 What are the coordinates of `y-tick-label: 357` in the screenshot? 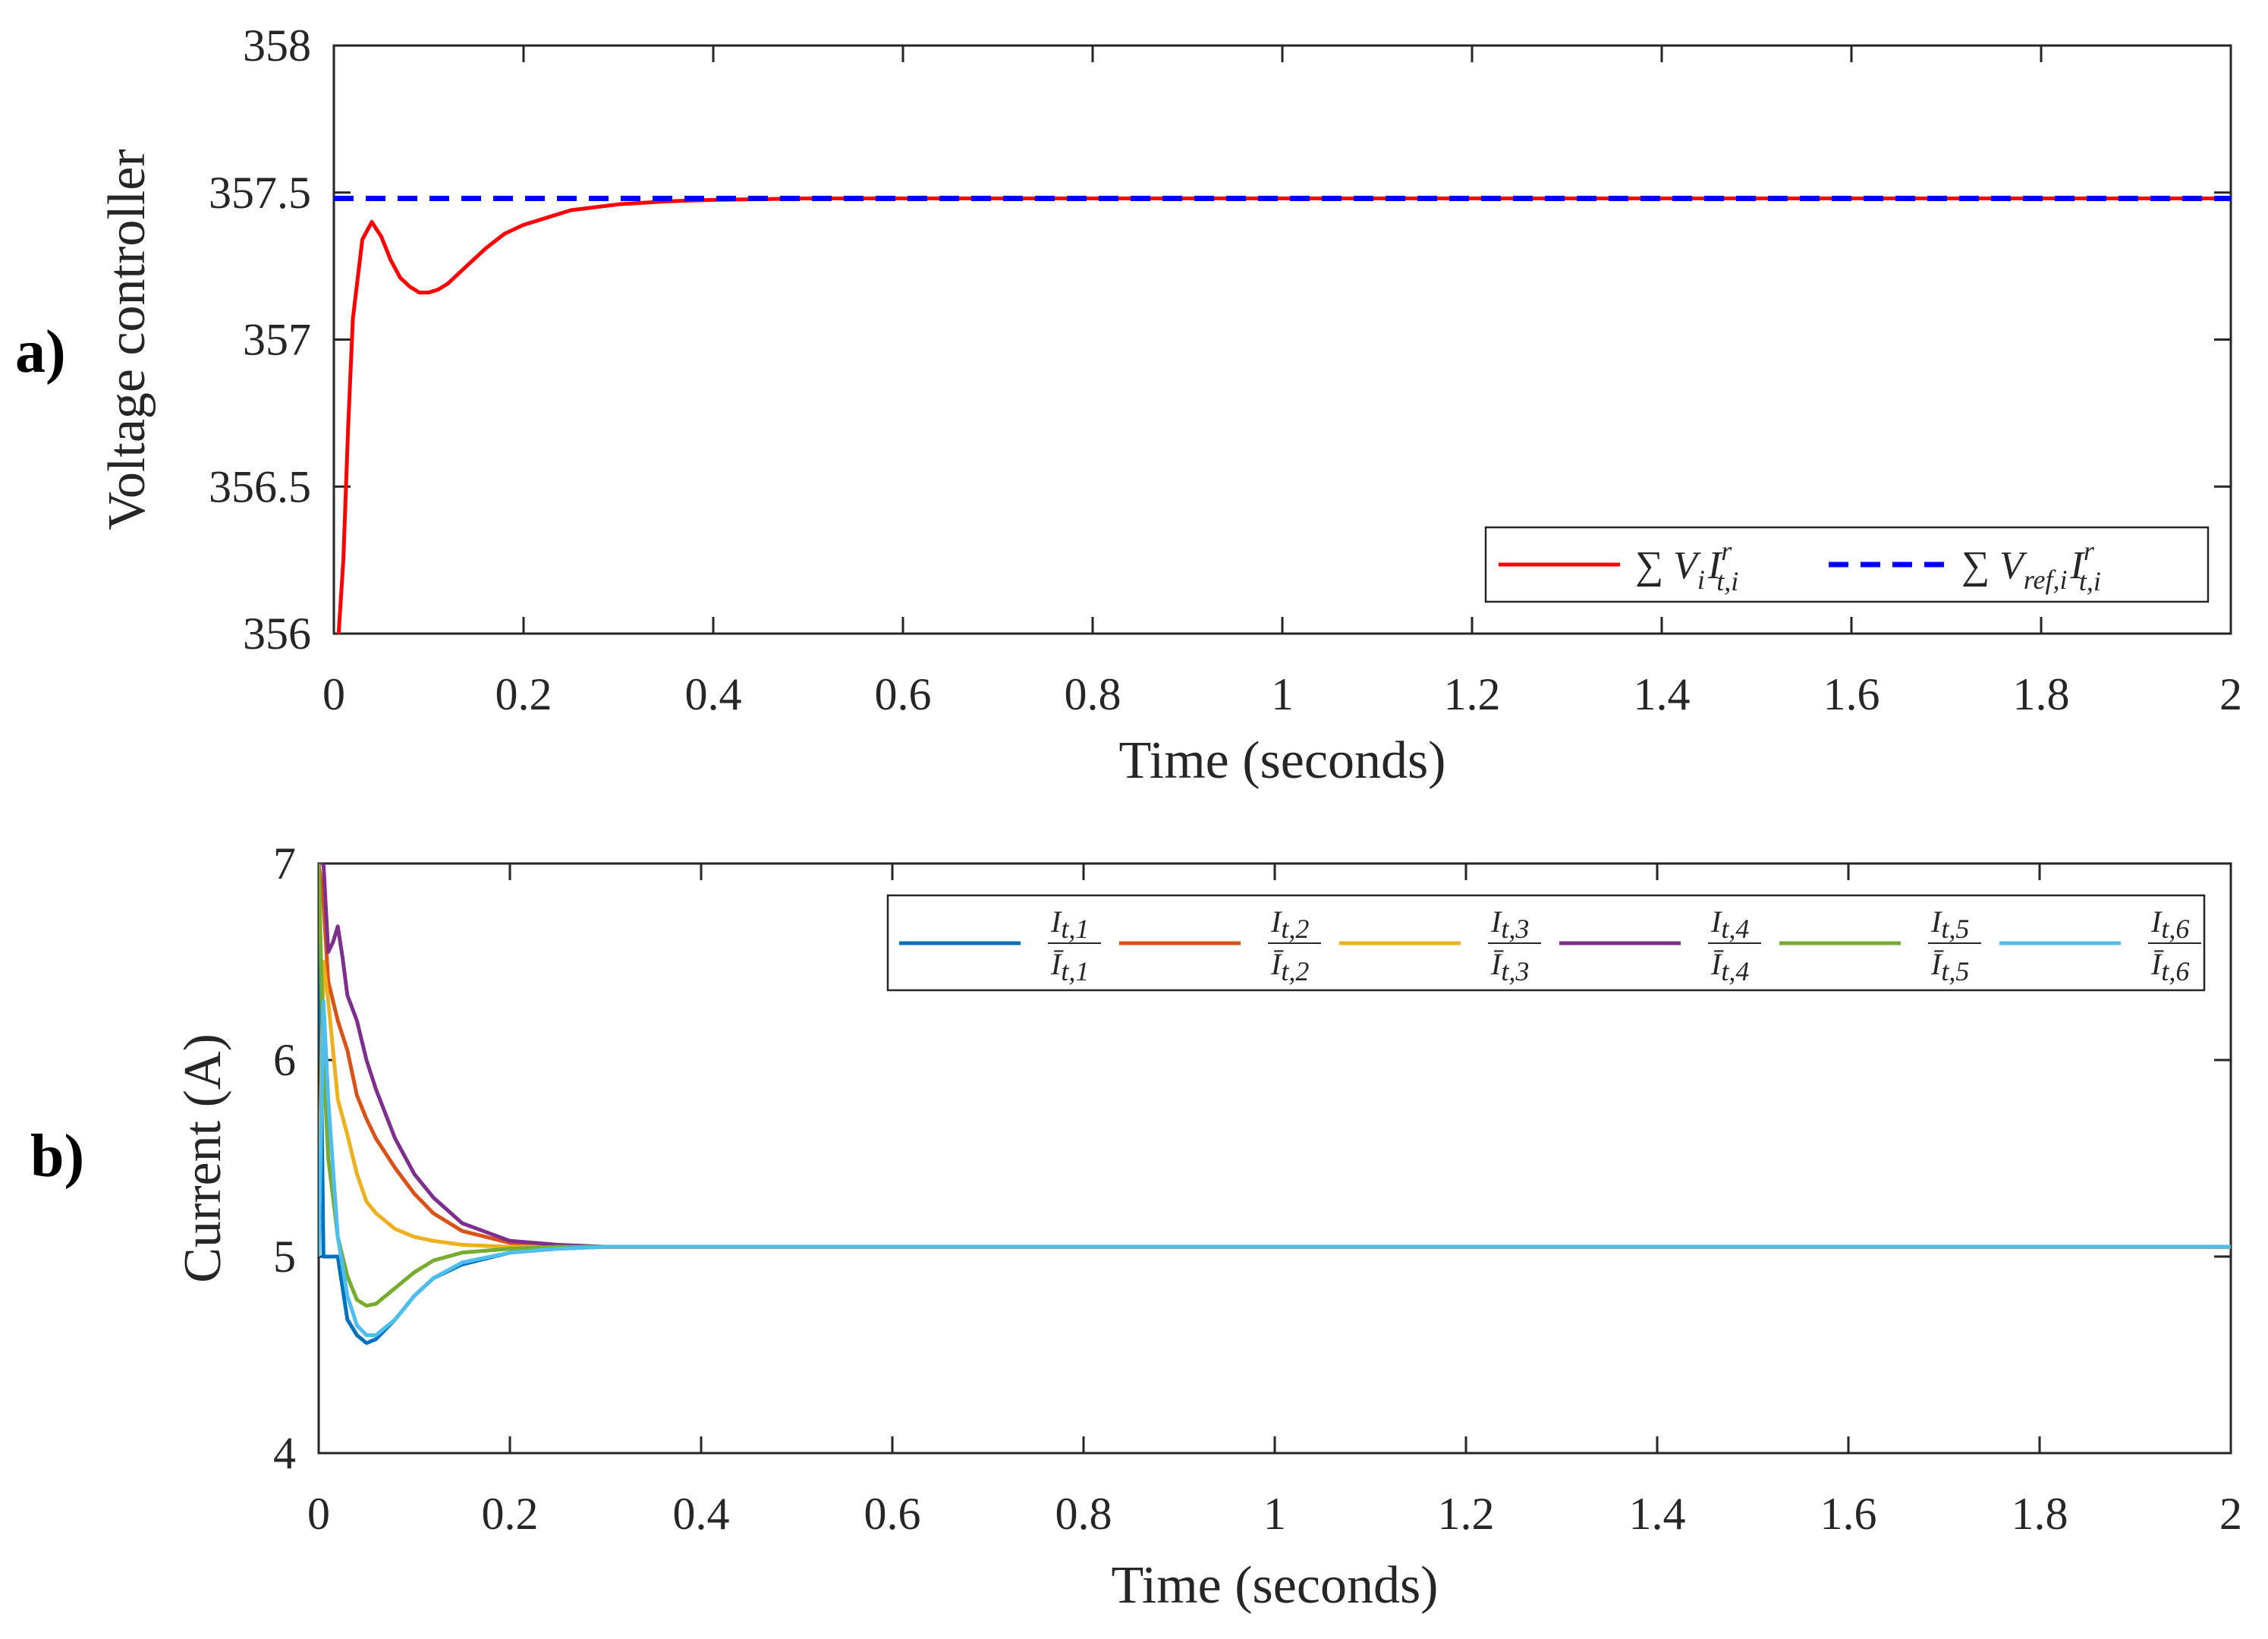 It's located at (277, 340).